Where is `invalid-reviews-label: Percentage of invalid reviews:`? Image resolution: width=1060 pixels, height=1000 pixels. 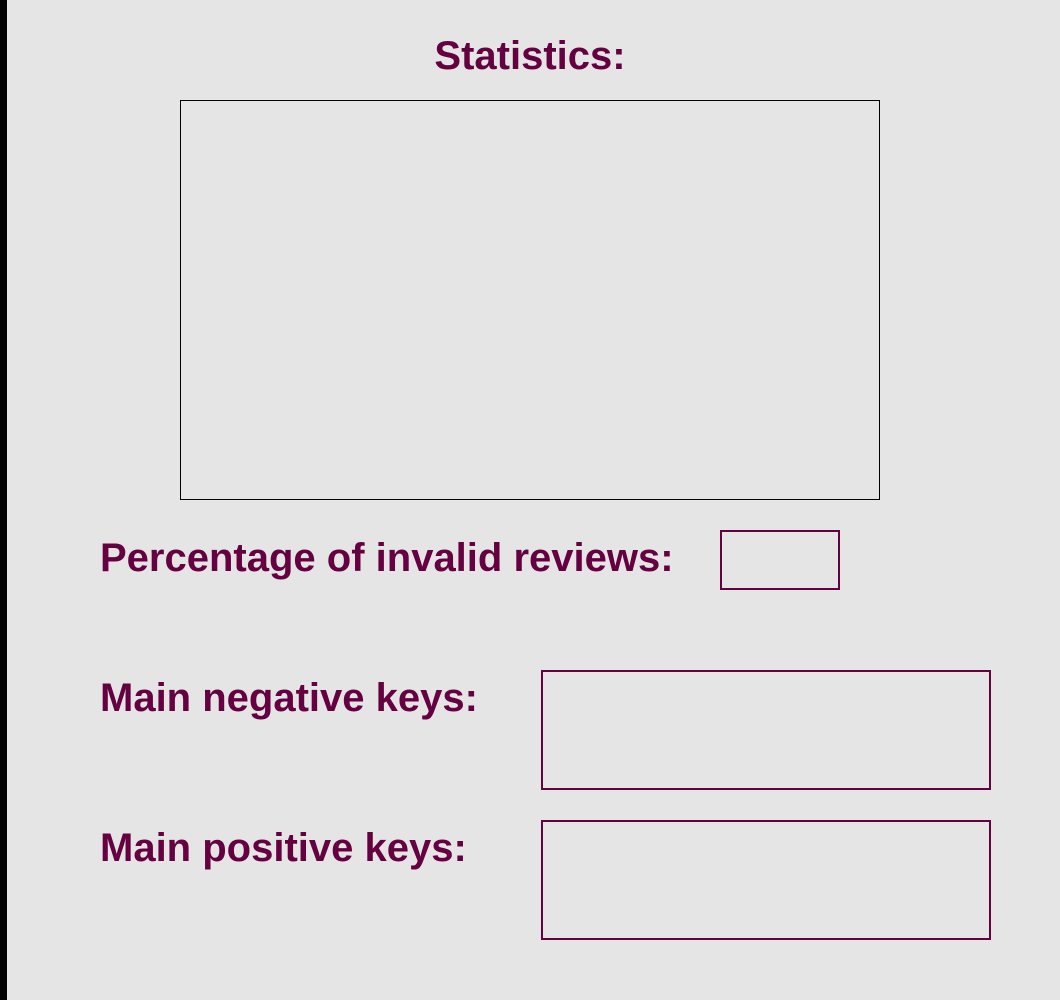
invalid-reviews-label: Percentage of invalid reviews: is located at coordinates (387, 558).